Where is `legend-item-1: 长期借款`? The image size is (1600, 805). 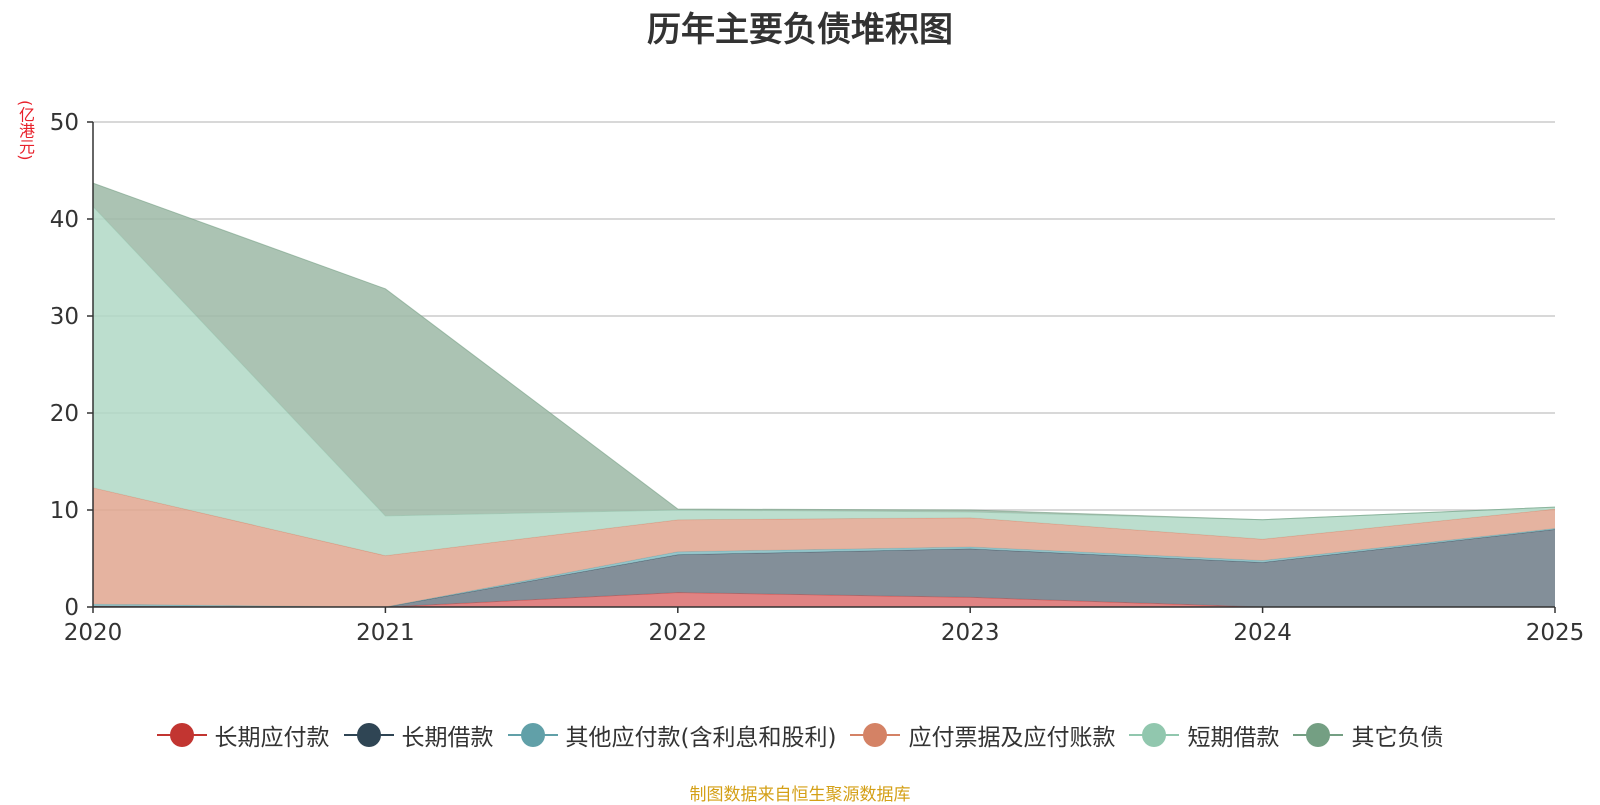
legend-item-1: 长期借款 is located at coordinates (418, 735).